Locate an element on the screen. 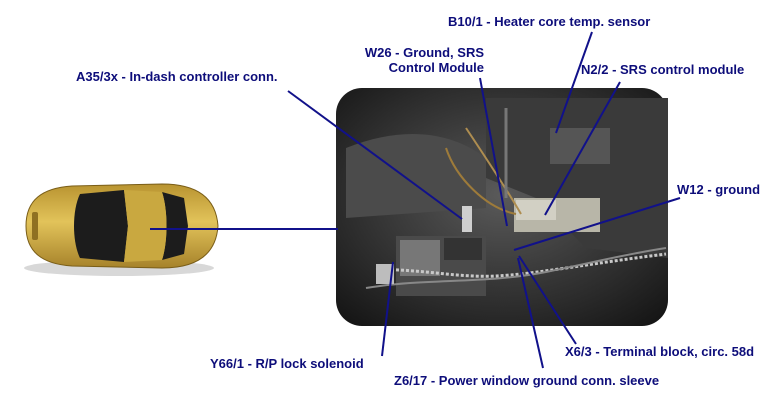  car-top-view-icon is located at coordinates (121, 229).